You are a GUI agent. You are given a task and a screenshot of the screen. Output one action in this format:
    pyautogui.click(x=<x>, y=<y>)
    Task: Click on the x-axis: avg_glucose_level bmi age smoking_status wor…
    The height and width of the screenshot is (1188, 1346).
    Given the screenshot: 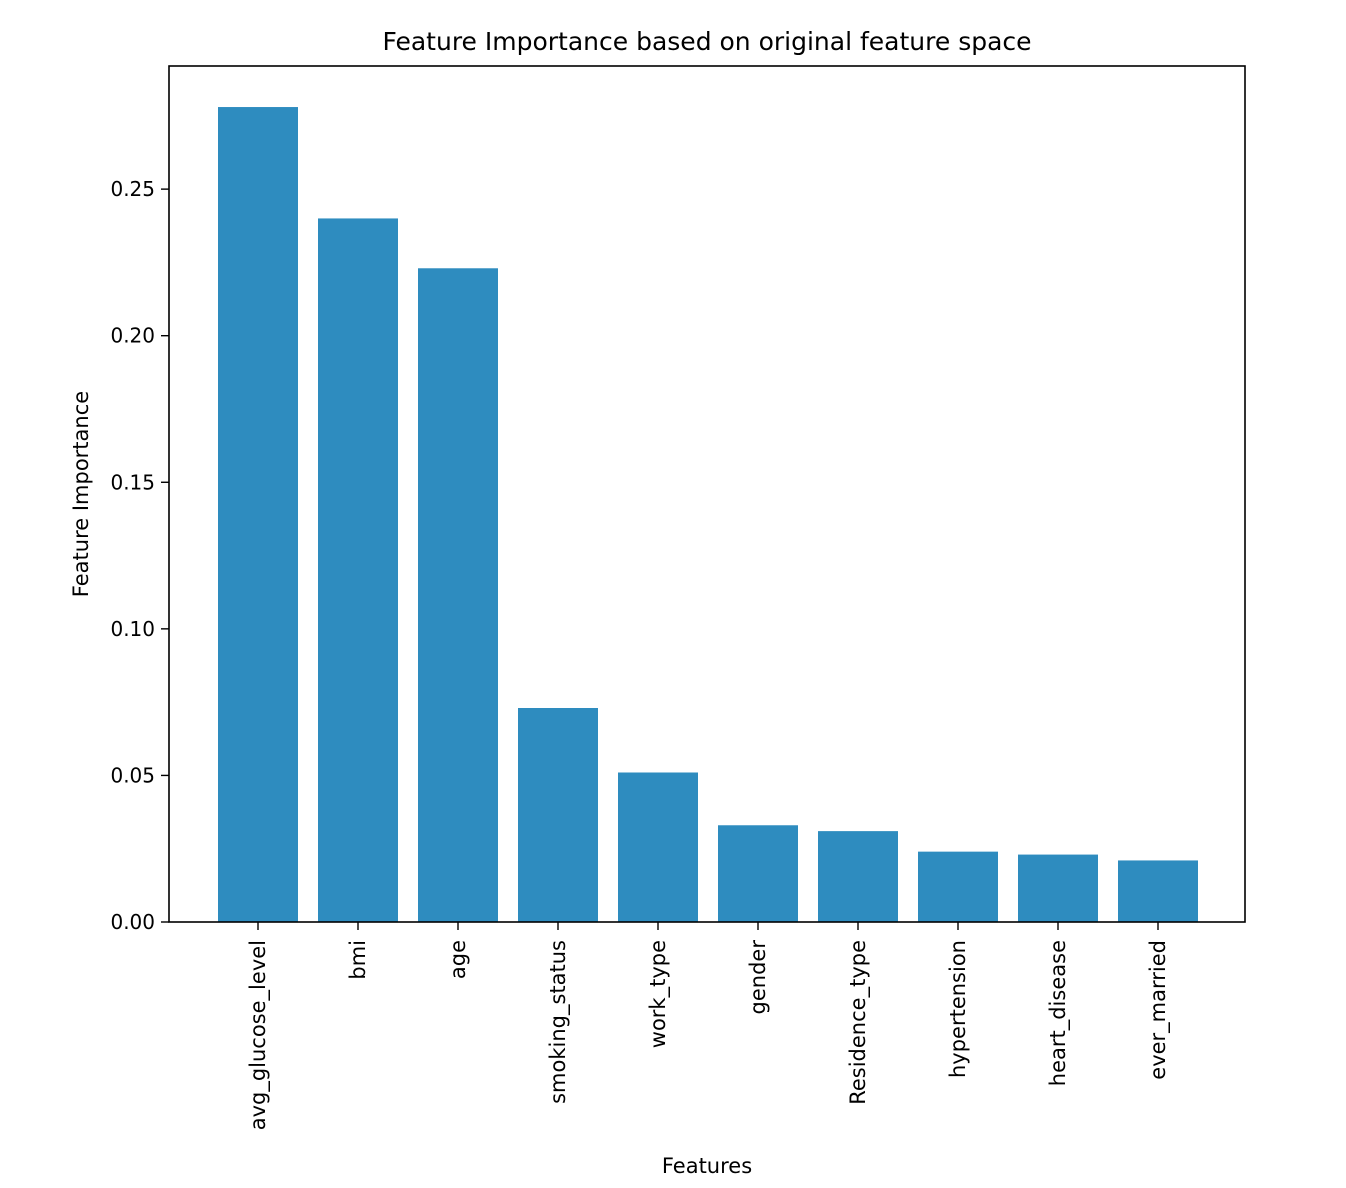 What is the action you would take?
    pyautogui.click(x=708, y=1026)
    